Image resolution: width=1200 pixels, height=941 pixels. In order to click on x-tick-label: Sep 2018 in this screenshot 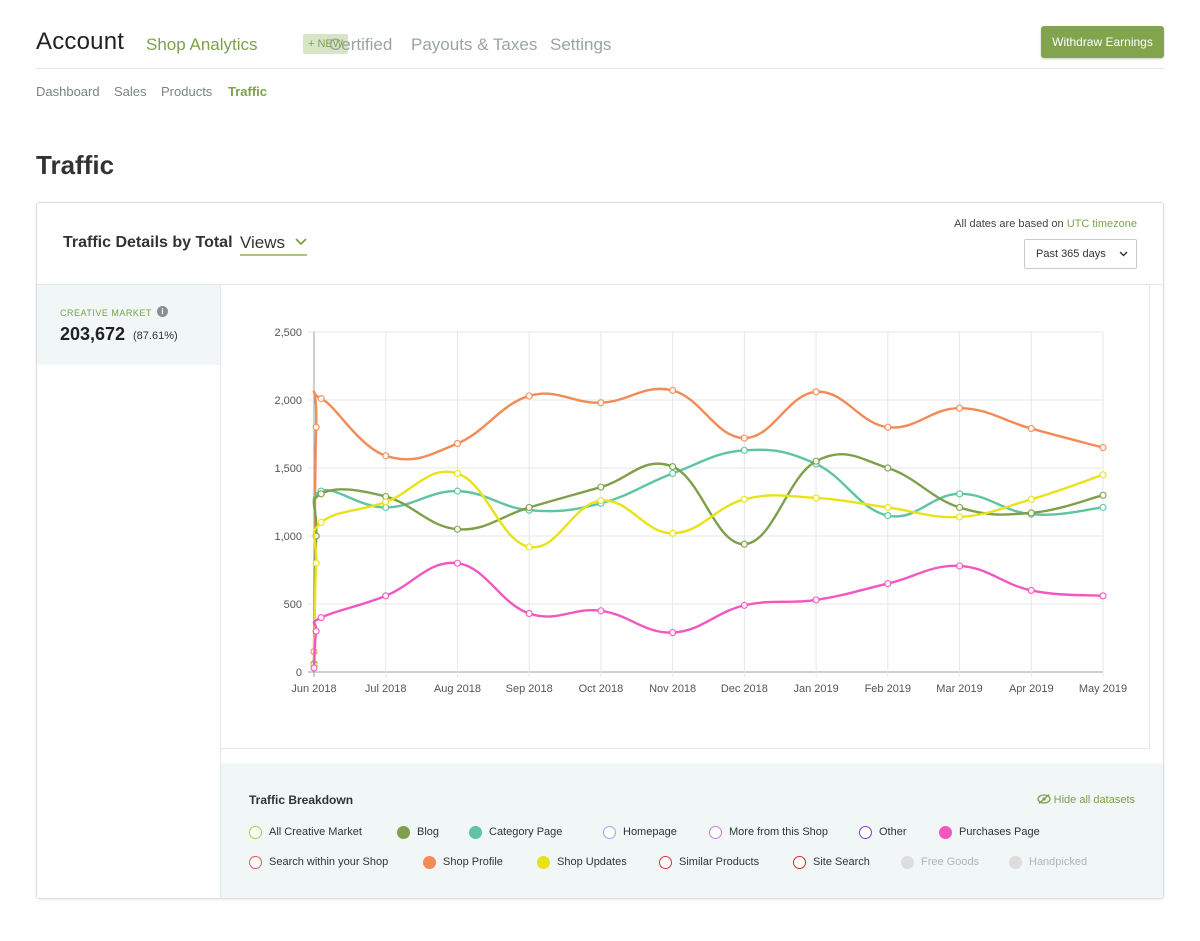, I will do `click(529, 689)`.